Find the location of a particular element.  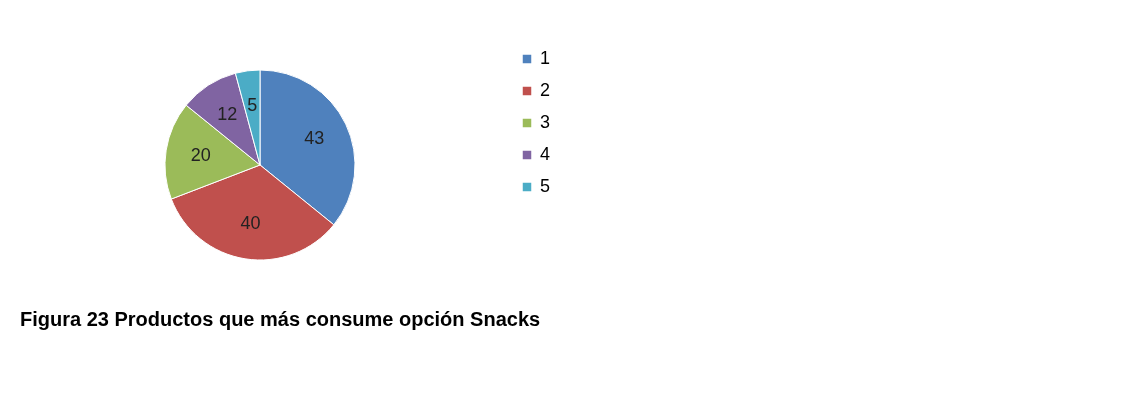

data-label: 43 is located at coordinates (314, 138).